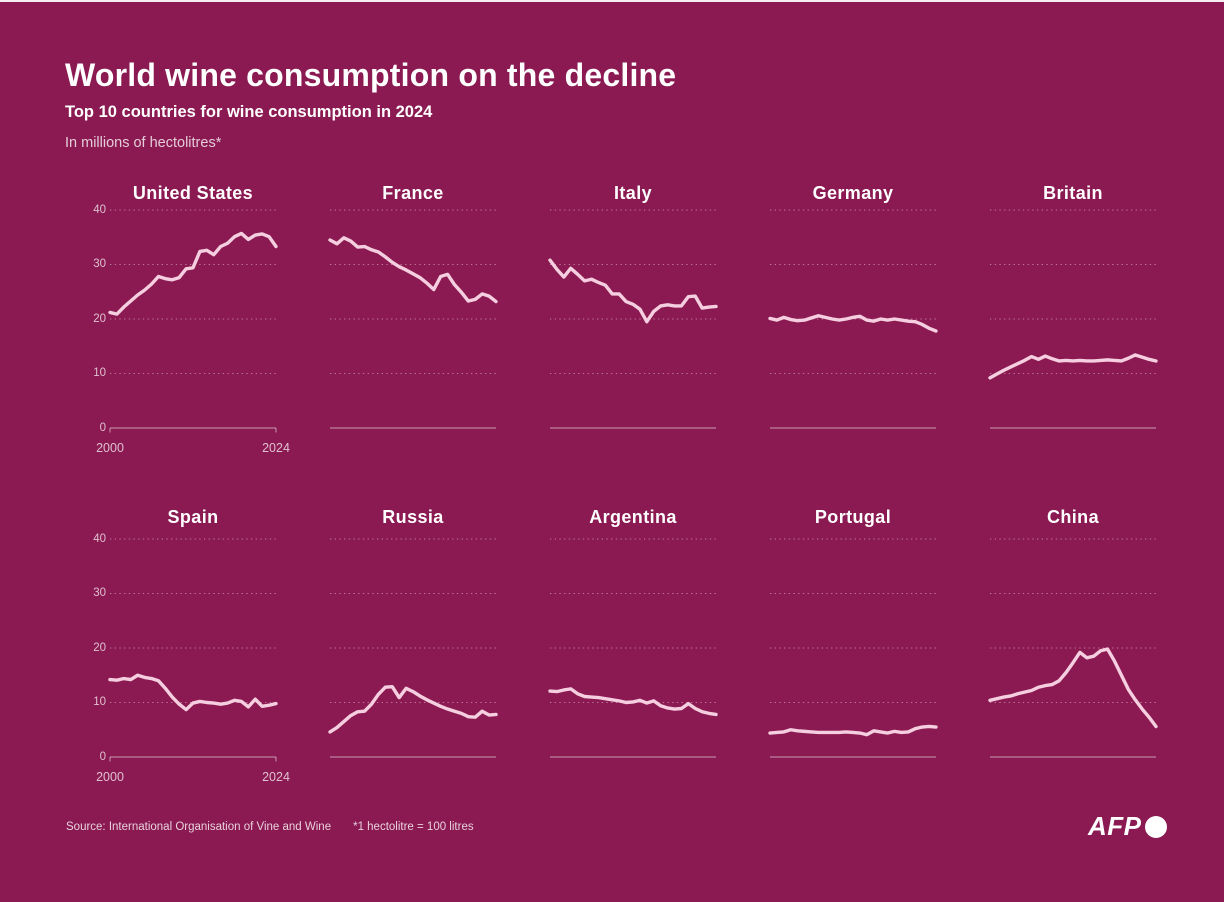 Image resolution: width=1224 pixels, height=902 pixels. Describe the element at coordinates (853, 517) in the screenshot. I see `chart-title-portugal: Portugal` at that location.